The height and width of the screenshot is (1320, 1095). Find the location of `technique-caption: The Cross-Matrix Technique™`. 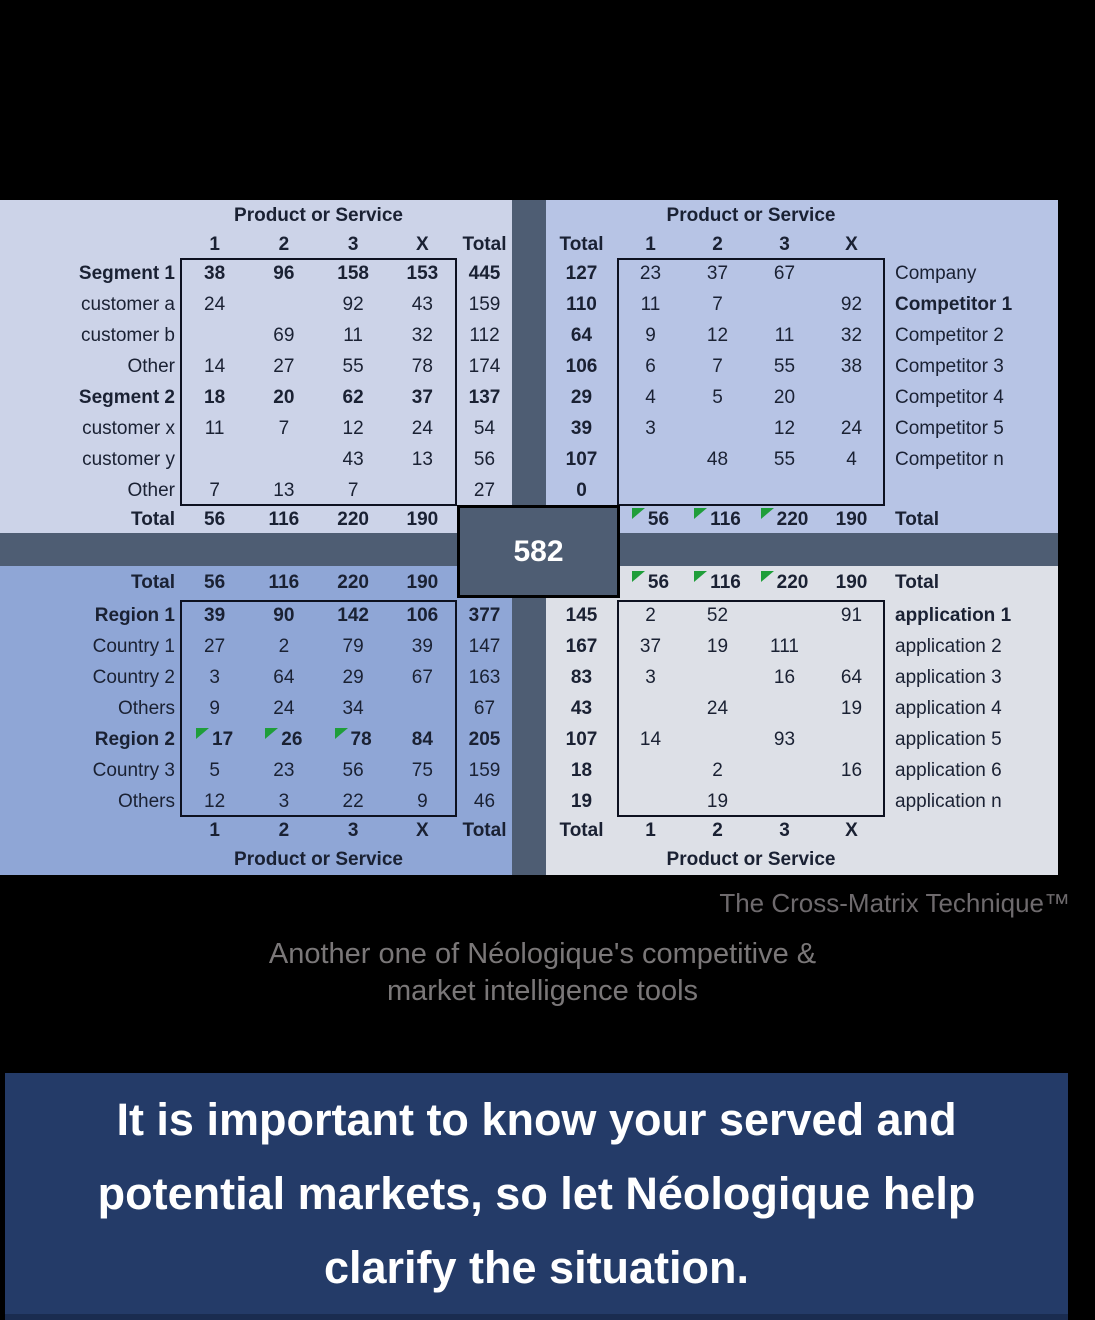

technique-caption: The Cross-Matrix Technique™ is located at coordinates (894, 903).